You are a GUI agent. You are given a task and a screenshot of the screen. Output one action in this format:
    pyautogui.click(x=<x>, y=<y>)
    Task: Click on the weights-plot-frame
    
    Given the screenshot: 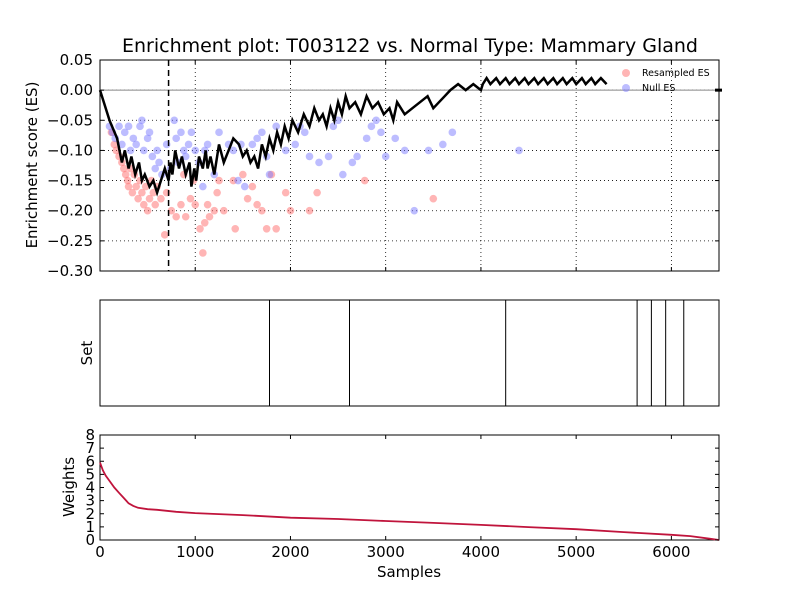 What is the action you would take?
    pyautogui.click(x=409, y=487)
    